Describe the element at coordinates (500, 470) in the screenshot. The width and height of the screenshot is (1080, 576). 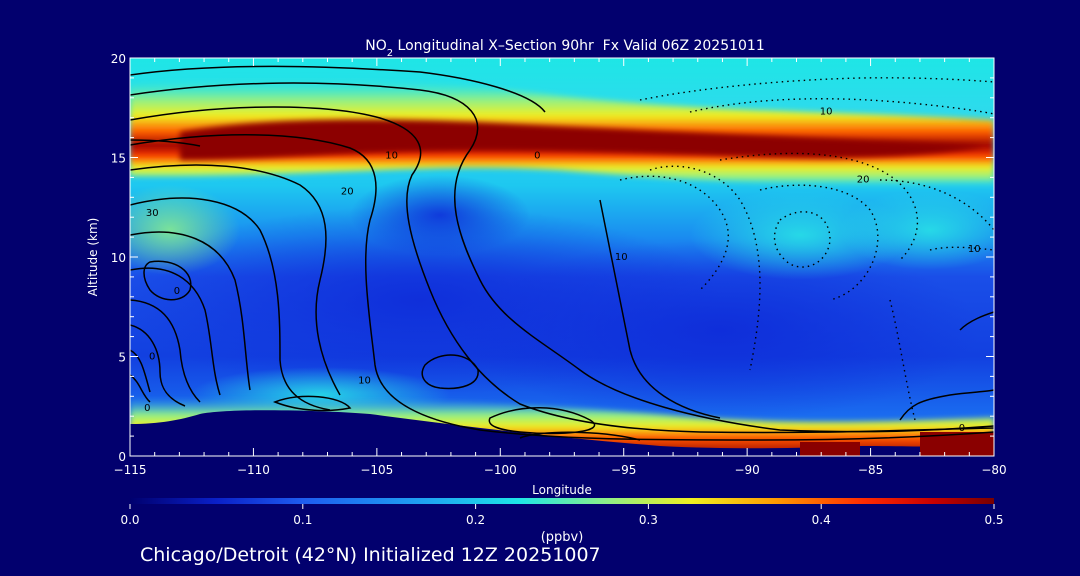
I see `x-tick-label: −100` at that location.